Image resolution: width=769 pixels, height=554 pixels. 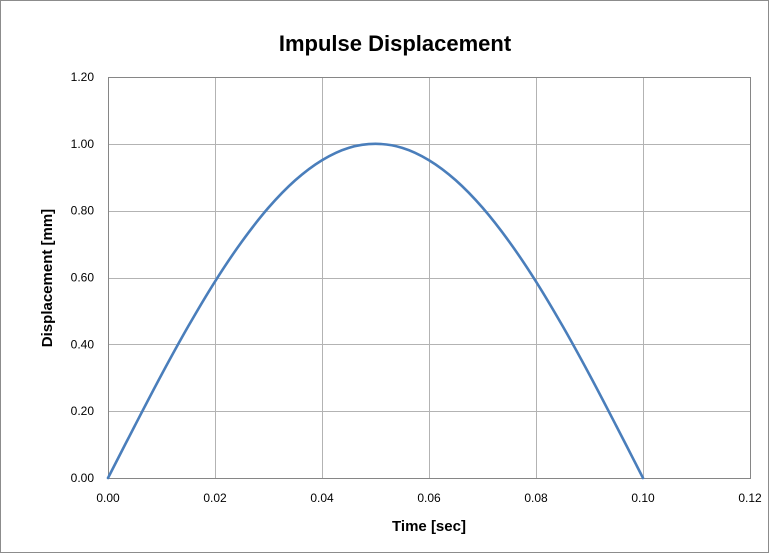 I want to click on y-tick-label: 1.20, so click(x=83, y=77).